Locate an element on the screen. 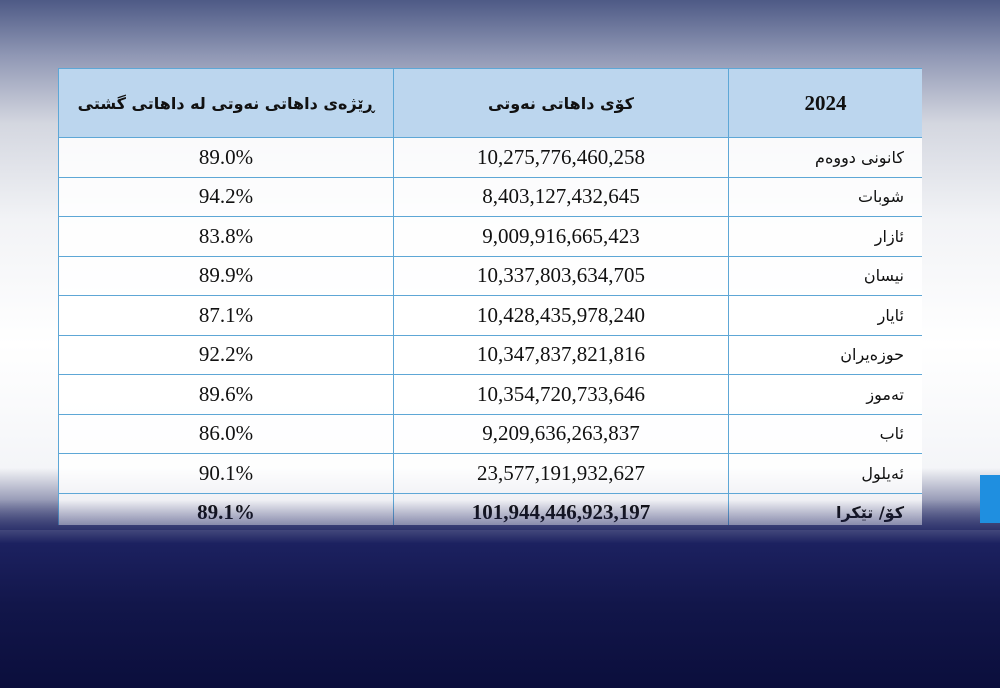  table-row: 92.2% 10,347,837,821,816 حوزەیران is located at coordinates (490, 354).